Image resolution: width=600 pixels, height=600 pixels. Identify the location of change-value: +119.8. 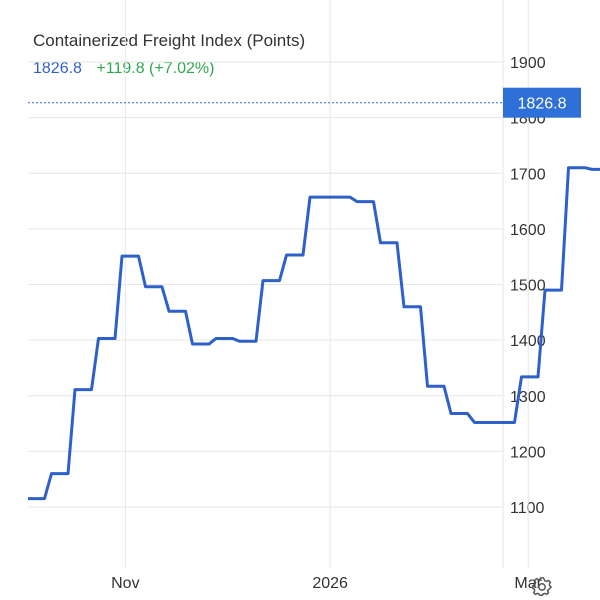
(120, 68).